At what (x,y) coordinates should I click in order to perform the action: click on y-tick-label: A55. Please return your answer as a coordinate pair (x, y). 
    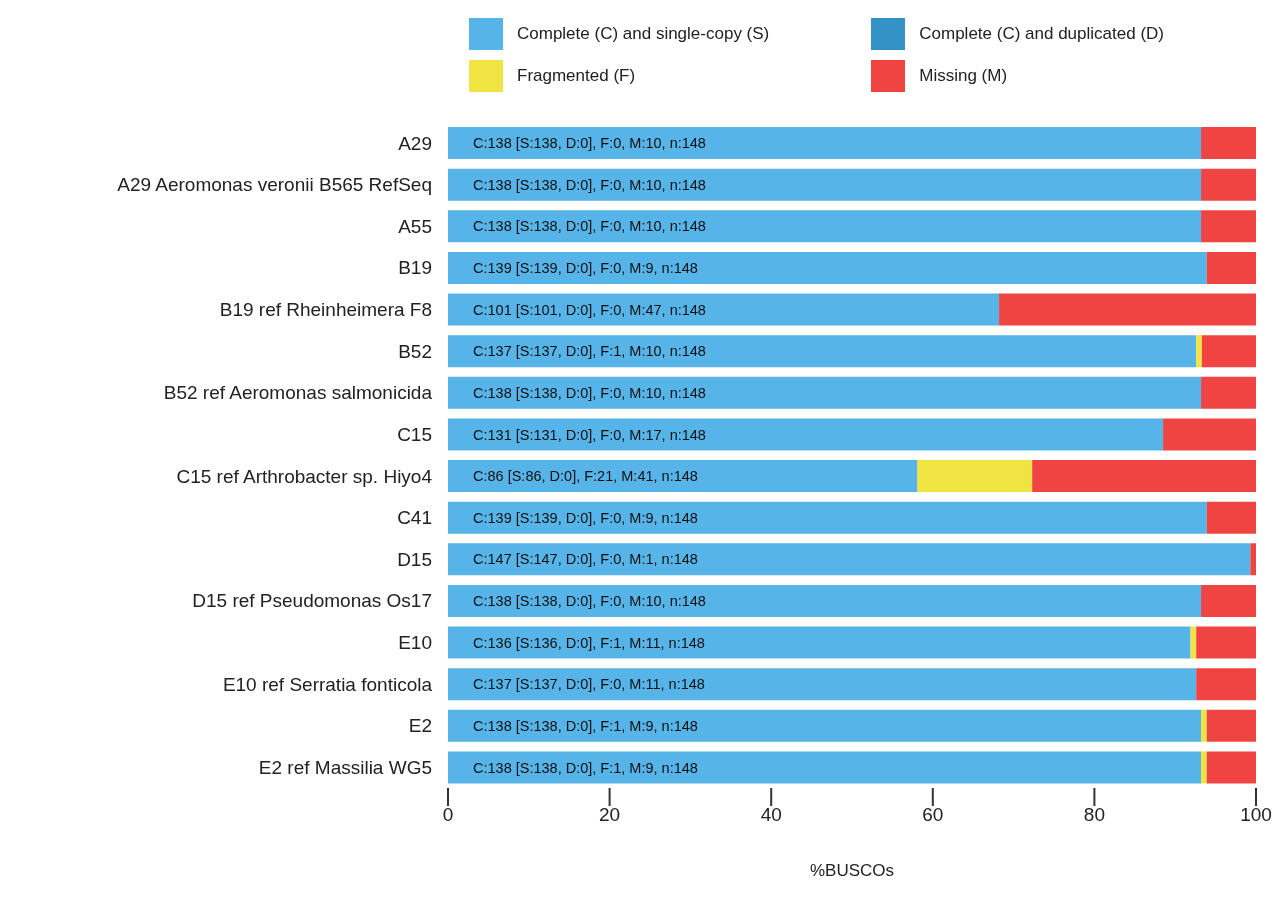
    Looking at the image, I should click on (415, 226).